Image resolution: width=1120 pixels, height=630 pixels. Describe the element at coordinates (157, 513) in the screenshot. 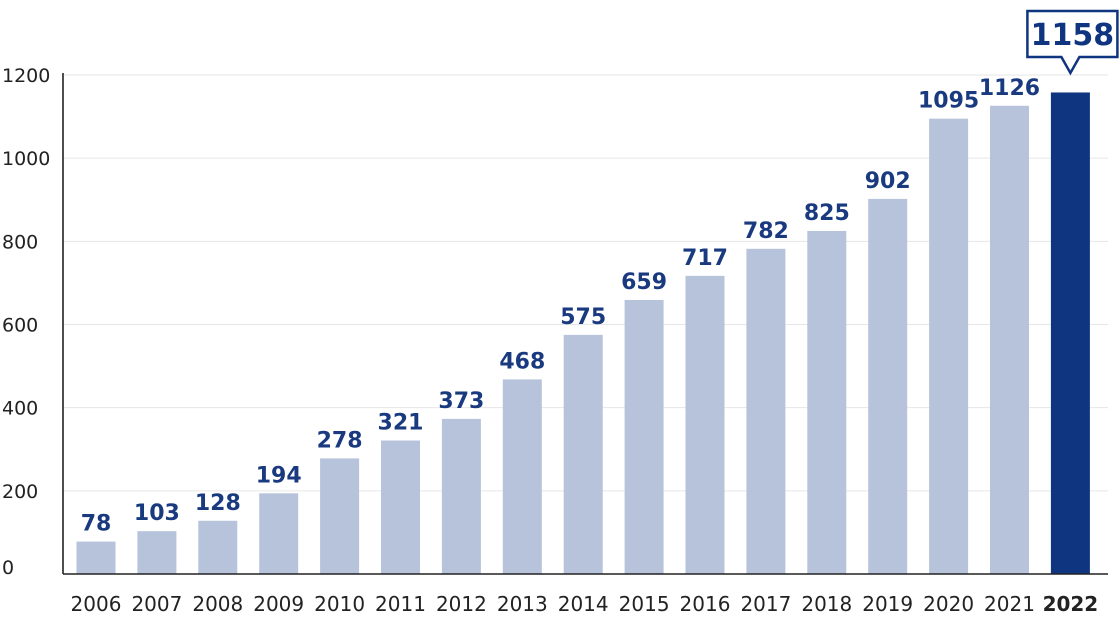

I see `data-label-2007: 103` at that location.